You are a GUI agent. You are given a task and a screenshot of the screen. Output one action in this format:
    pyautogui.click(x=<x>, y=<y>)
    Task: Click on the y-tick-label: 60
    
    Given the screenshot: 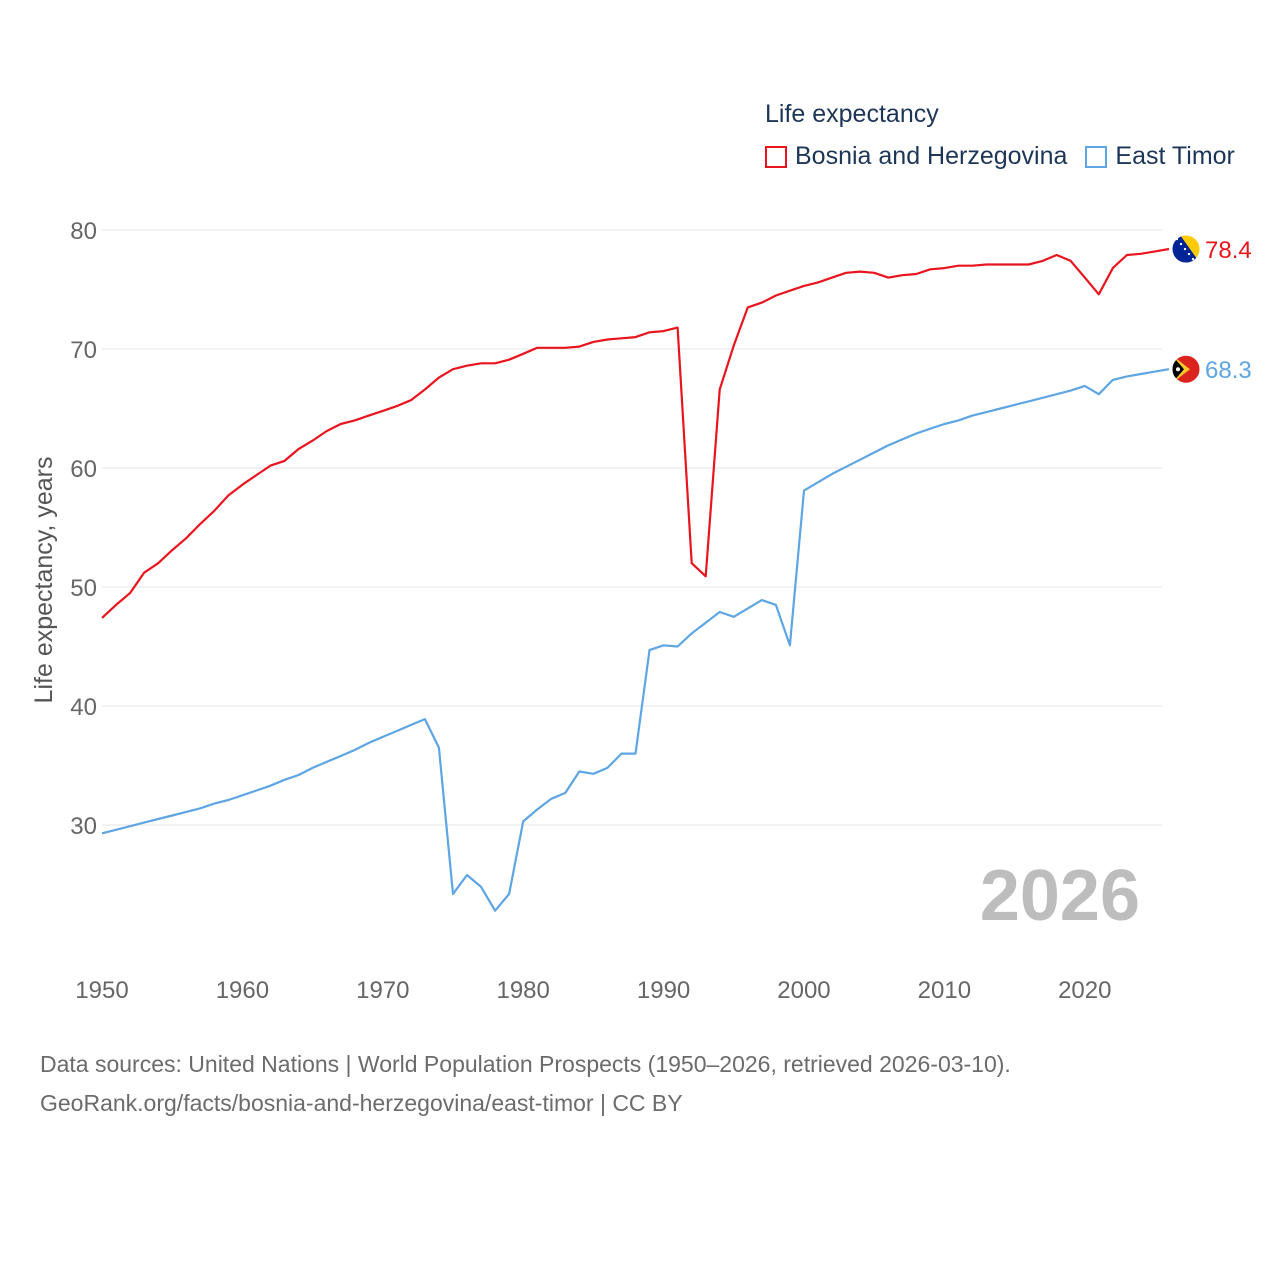 What is the action you would take?
    pyautogui.click(x=83, y=469)
    